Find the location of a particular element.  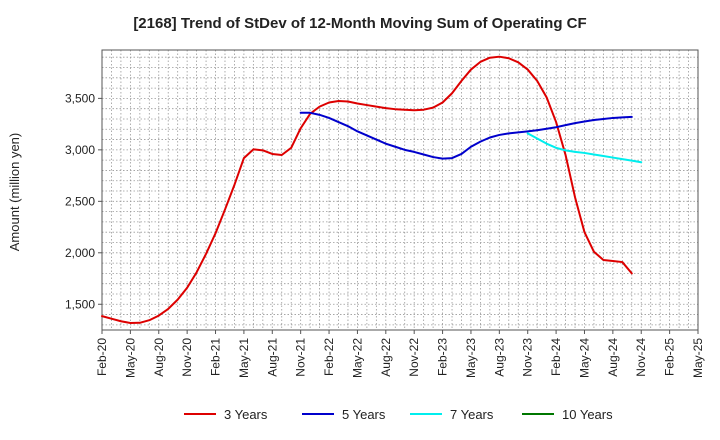

x-tick-label: May-24 is located at coordinates (584, 358).